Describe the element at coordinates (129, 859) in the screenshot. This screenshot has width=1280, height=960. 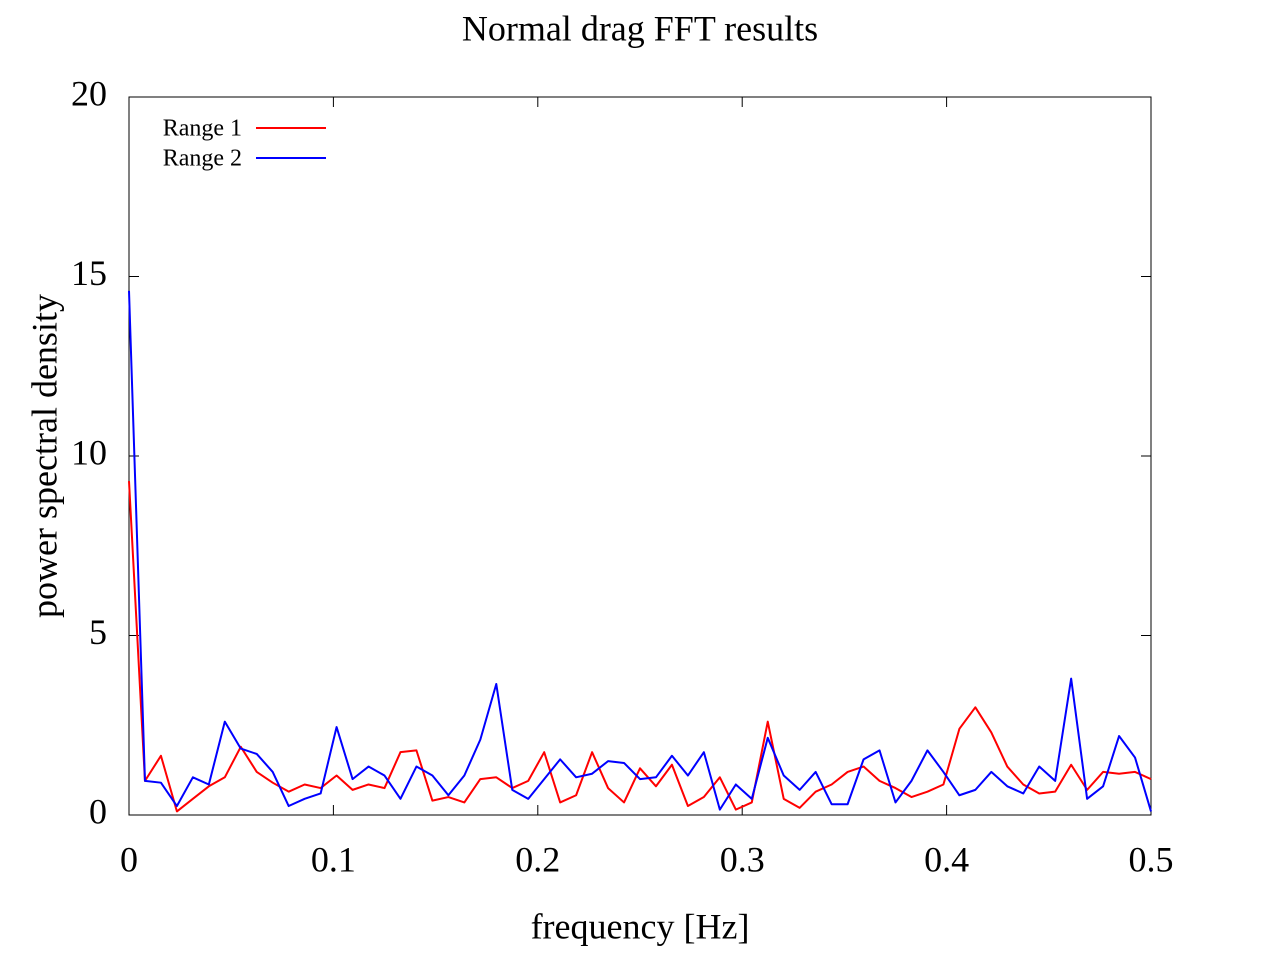
I see `x-tick-label: 0` at that location.